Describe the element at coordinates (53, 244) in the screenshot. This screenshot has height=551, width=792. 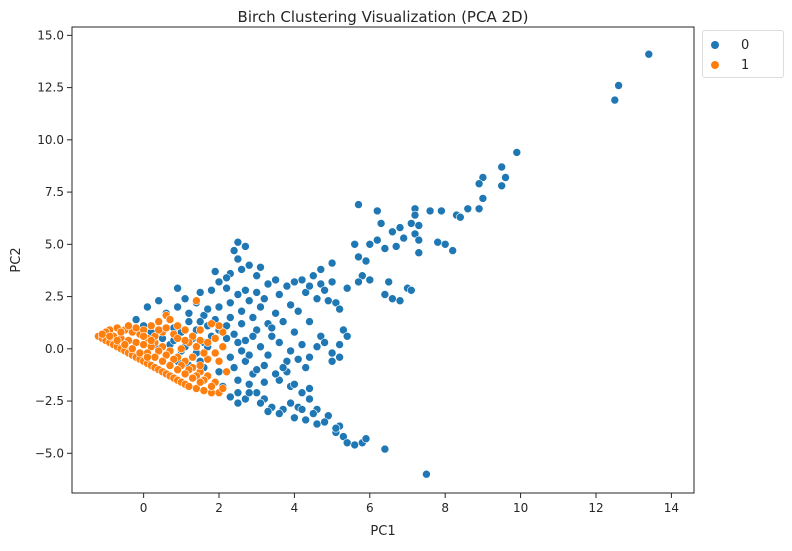
I see `y-axis: −5.0 −2.5 0.0 2.5 5.0 7.5 10.0 12.5 15.0` at that location.